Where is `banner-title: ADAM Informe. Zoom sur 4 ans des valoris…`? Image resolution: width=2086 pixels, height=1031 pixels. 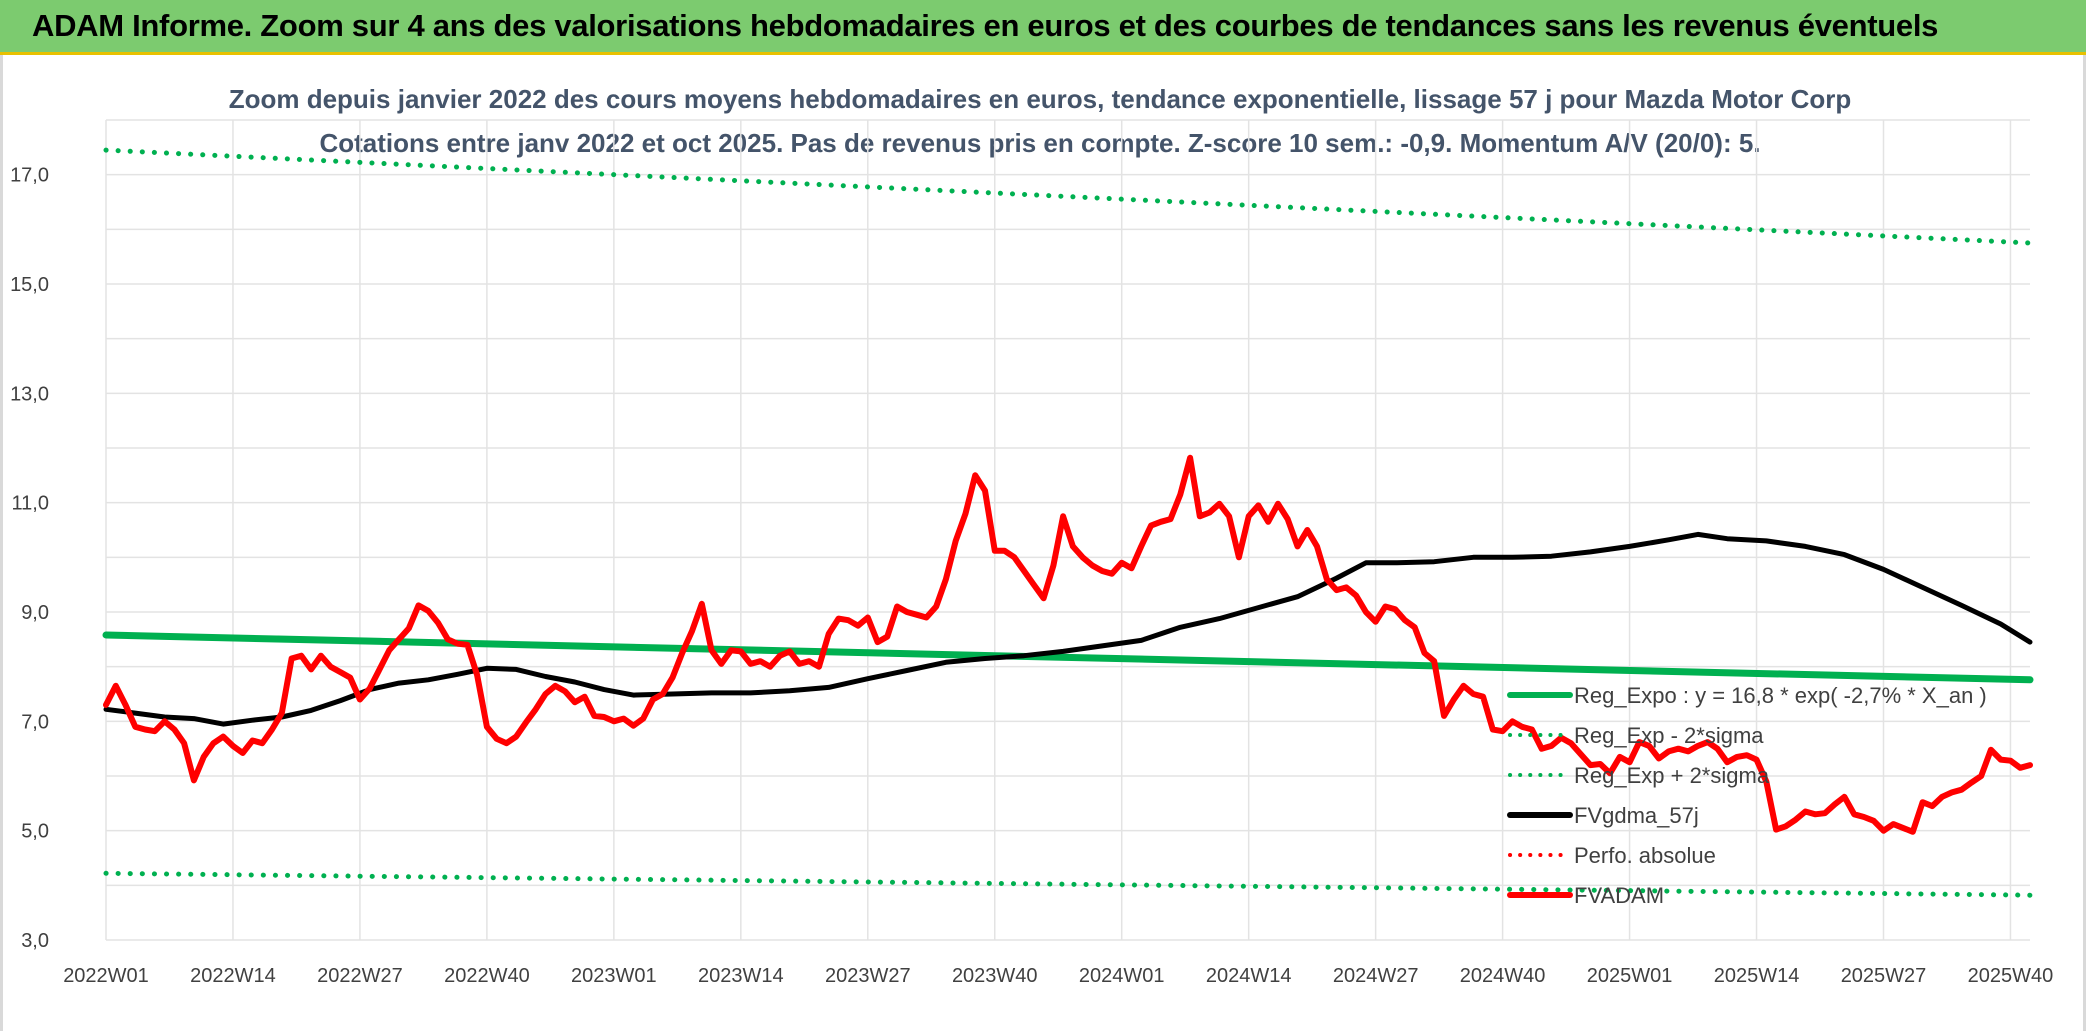 banner-title: ADAM Informe. Zoom sur 4 ans des valoris… is located at coordinates (985, 25).